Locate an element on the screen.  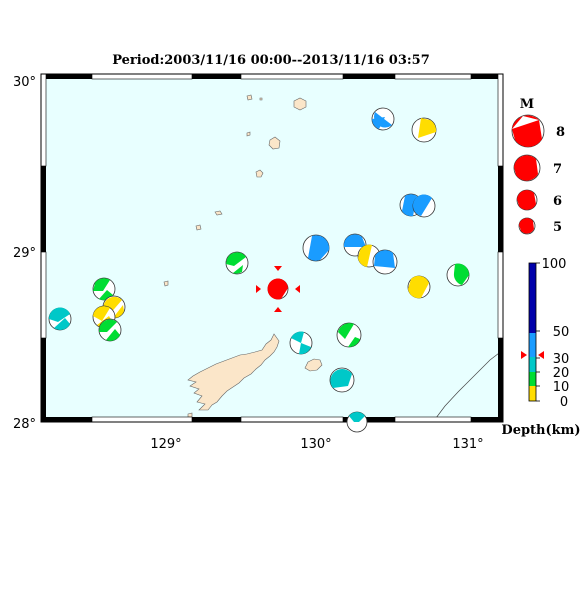
main-shock-marker is located at coordinates (278, 289).